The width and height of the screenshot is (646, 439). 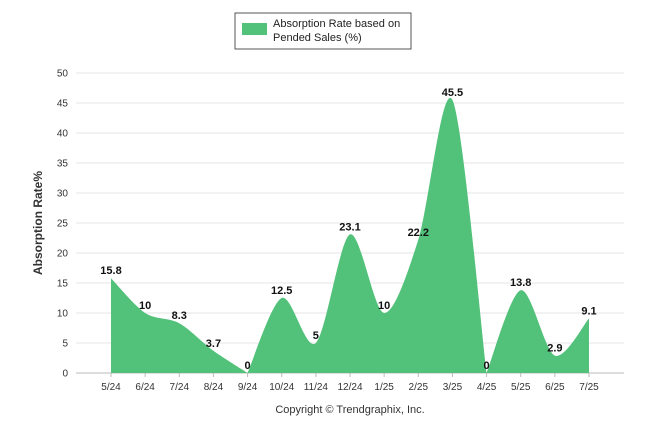 What do you see at coordinates (487, 387) in the screenshot?
I see `x-tick-label: 4/25` at bounding box center [487, 387].